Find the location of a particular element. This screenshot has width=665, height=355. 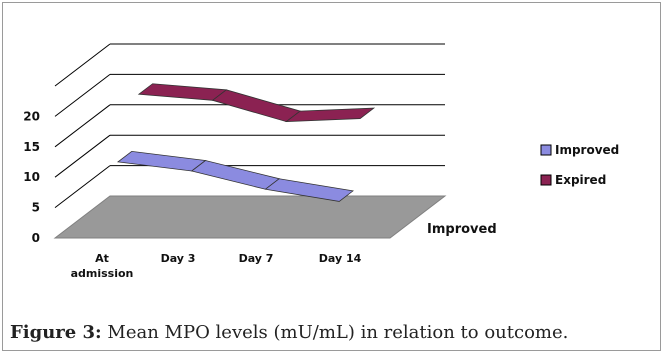

legend: Improved Expired is located at coordinates (579, 165).